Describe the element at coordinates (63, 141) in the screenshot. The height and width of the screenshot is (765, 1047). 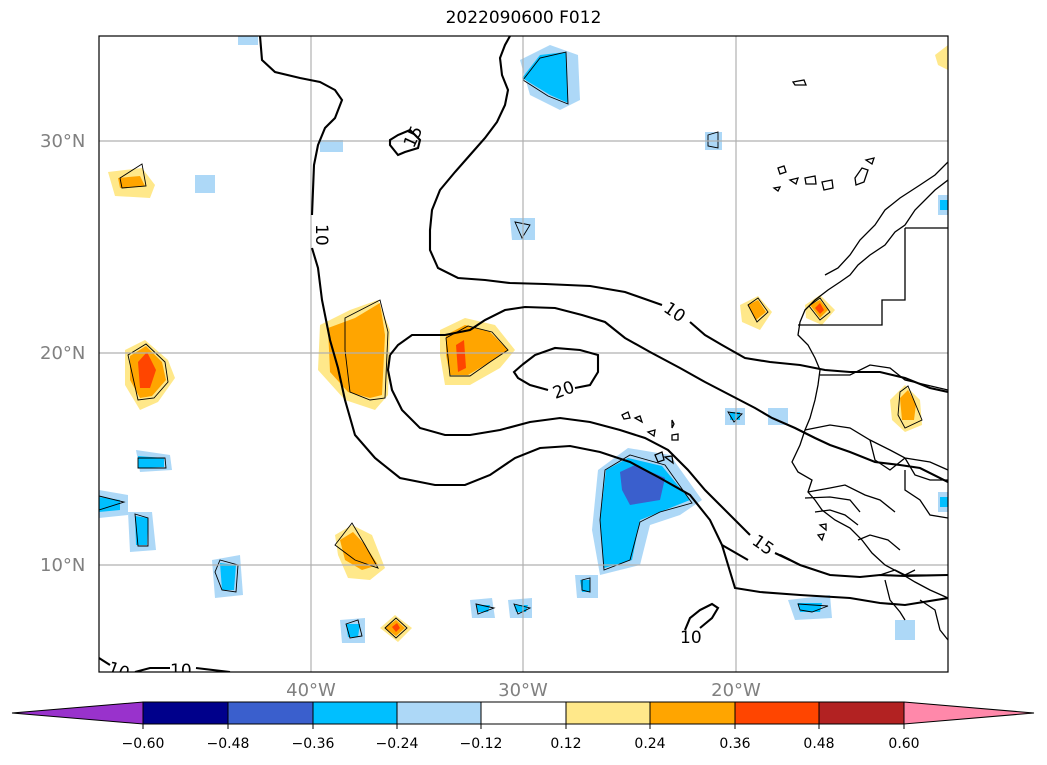
I see `lat-label-30n: 30°N` at that location.